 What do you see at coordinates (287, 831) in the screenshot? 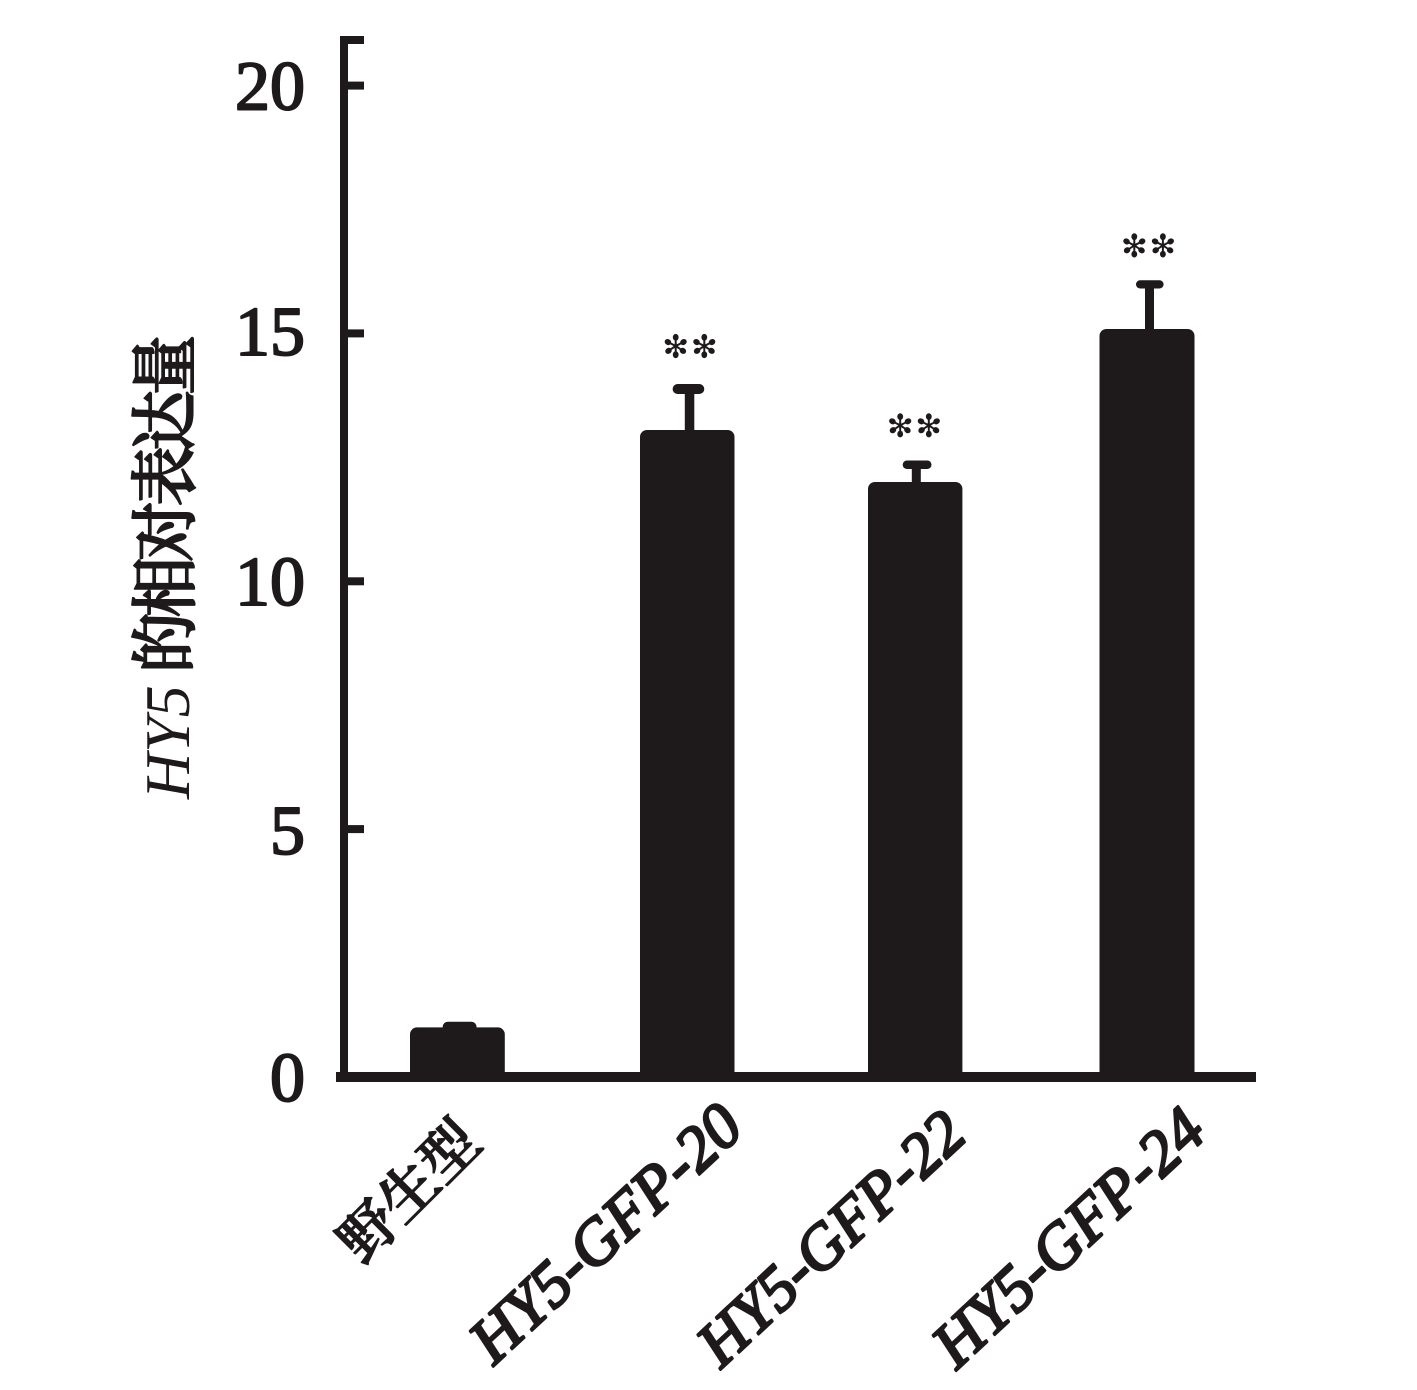
I see `svg-text: 5` at bounding box center [287, 831].